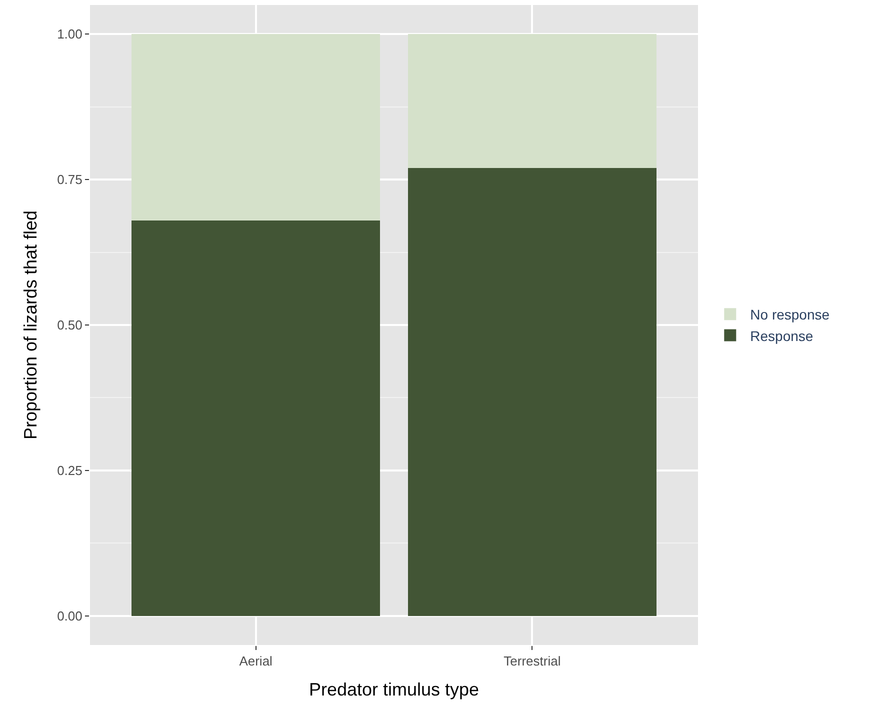 This screenshot has height=702, width=890. Describe the element at coordinates (782, 336) in the screenshot. I see `legend-label: Response` at that location.